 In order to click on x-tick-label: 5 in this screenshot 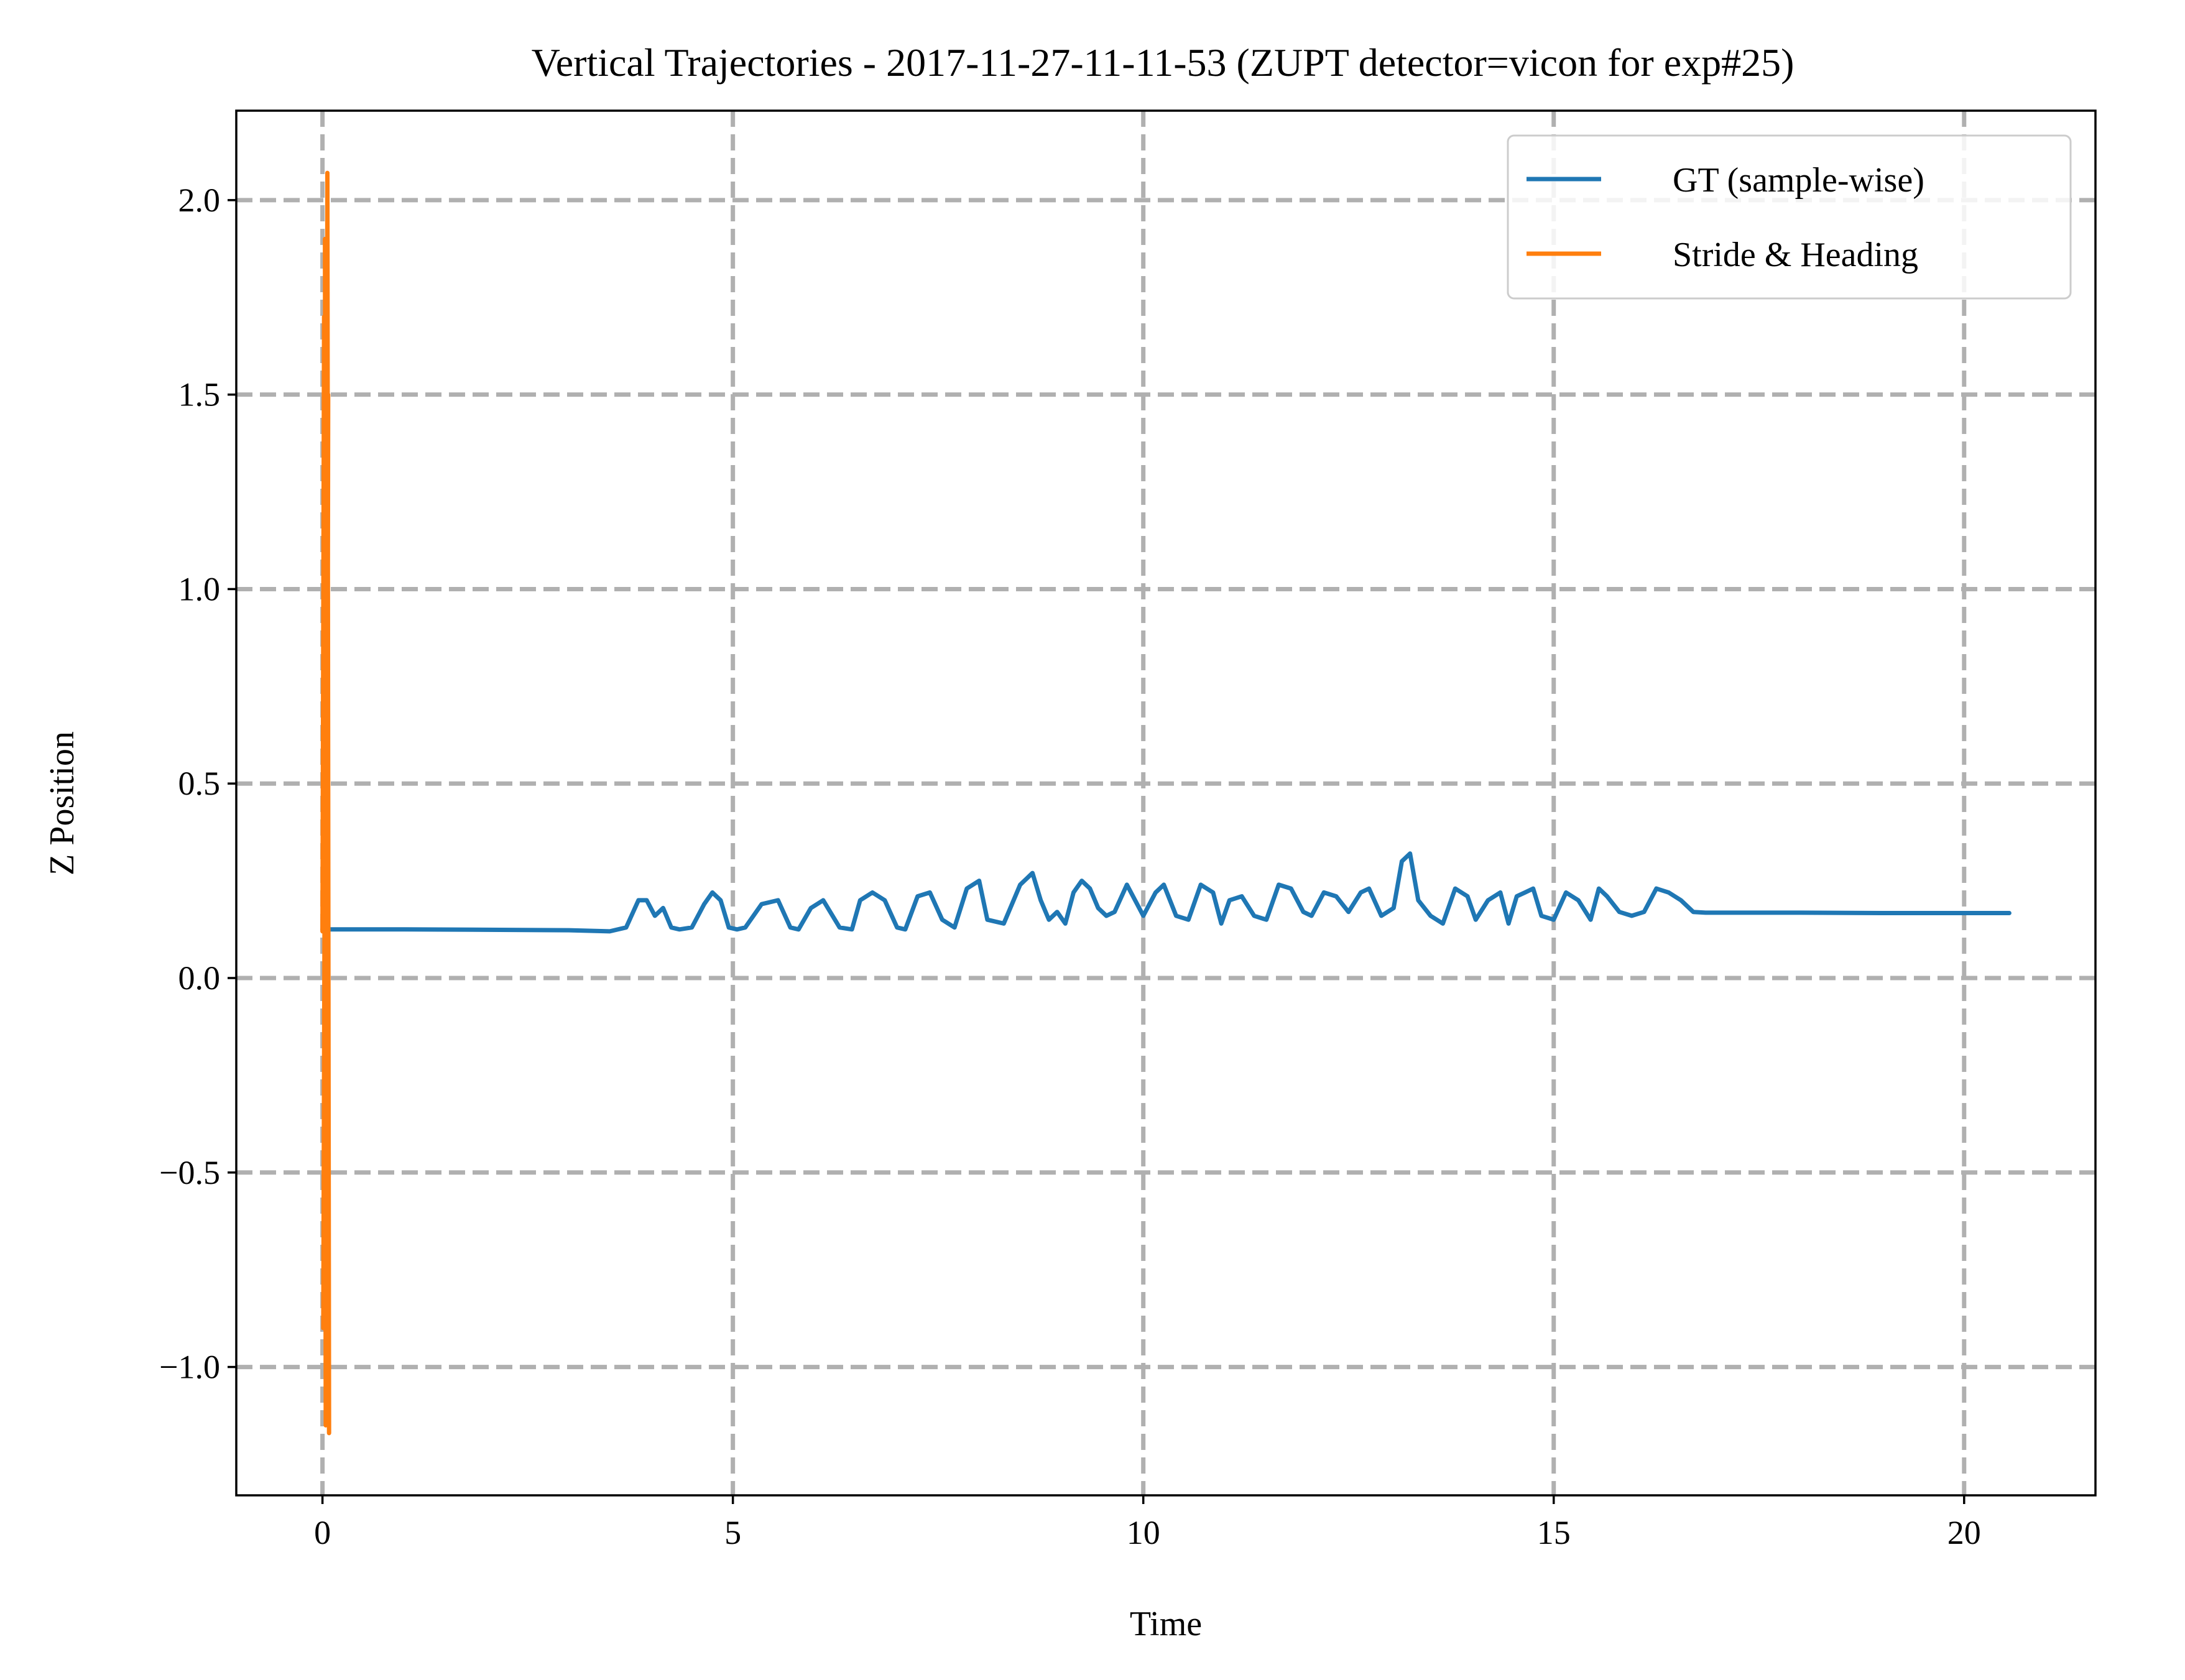, I will do `click(732, 1532)`.